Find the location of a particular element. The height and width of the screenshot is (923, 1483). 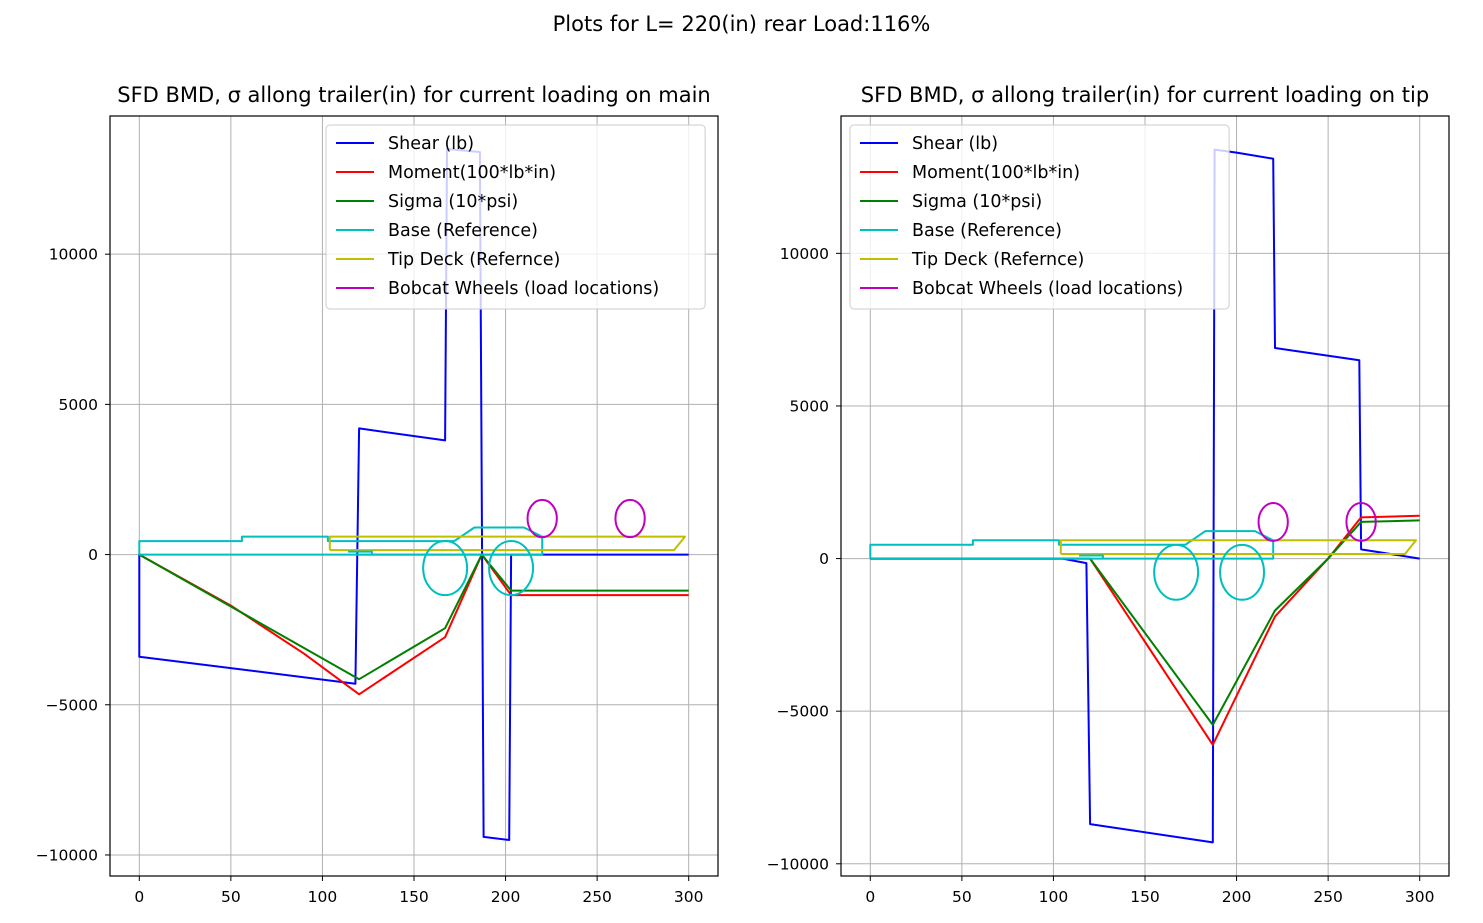

figure-title: Plots for L= 220(in) rear Load:116% is located at coordinates (741, 24).